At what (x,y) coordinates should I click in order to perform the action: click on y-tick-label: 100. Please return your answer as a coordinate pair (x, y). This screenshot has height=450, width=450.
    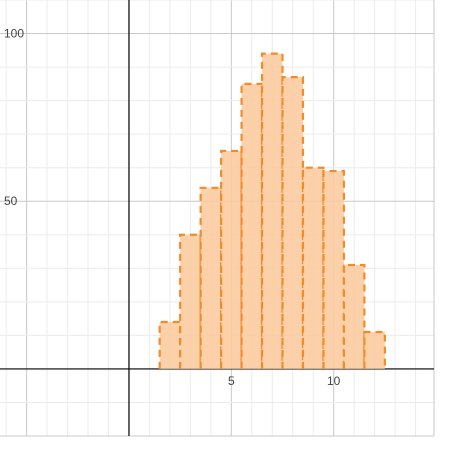
    Looking at the image, I should click on (14, 34).